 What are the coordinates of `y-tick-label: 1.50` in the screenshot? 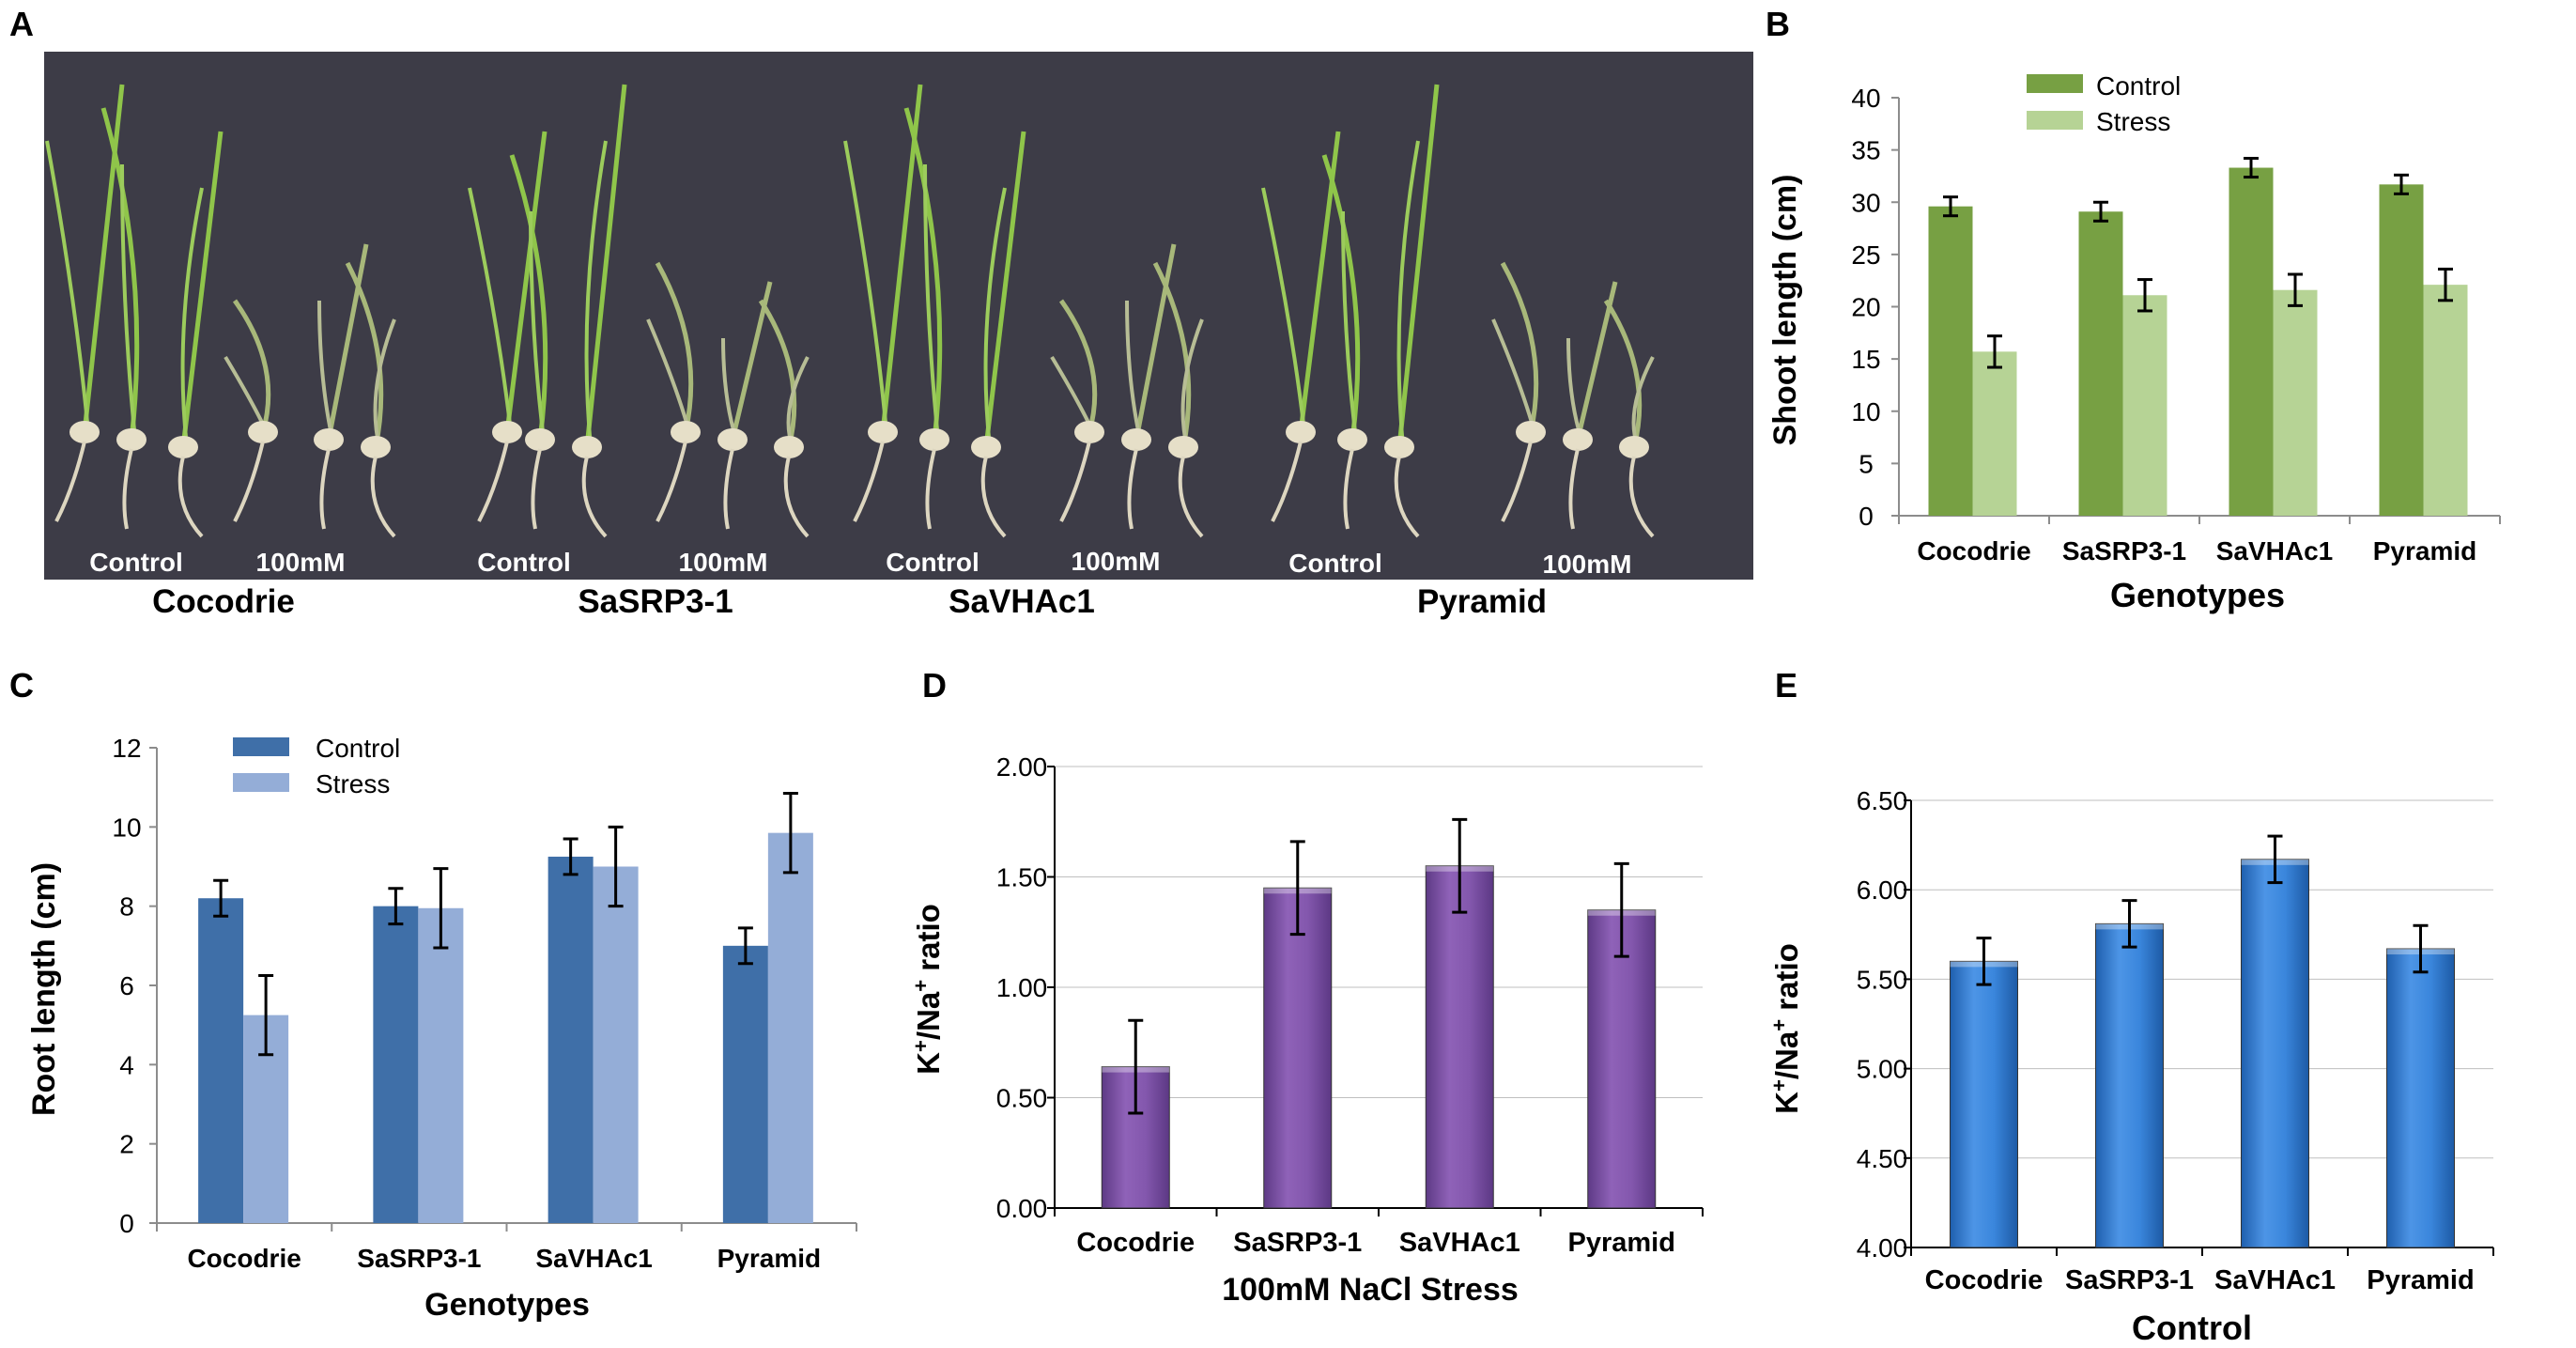 It's located at (1022, 877).